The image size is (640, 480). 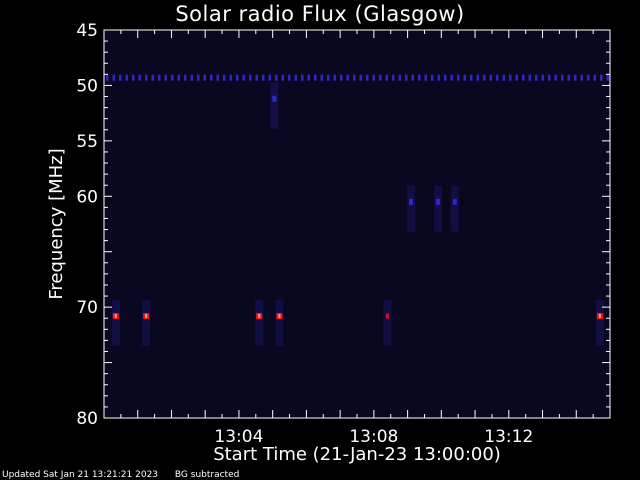 I want to click on y-axis-label: Frequency [MHz], so click(x=56, y=224).